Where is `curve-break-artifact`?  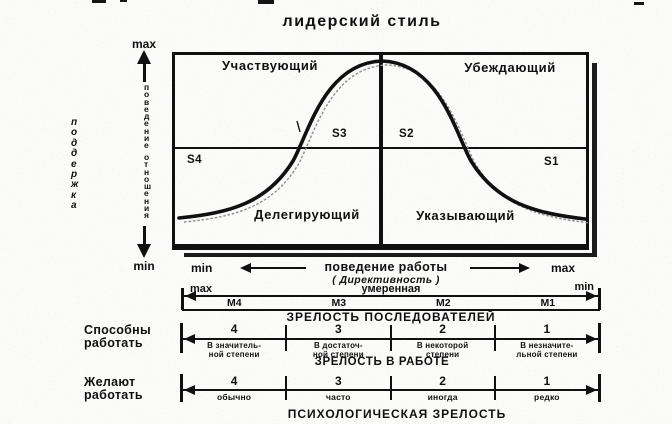
curve-break-artifact is located at coordinates (284, 129).